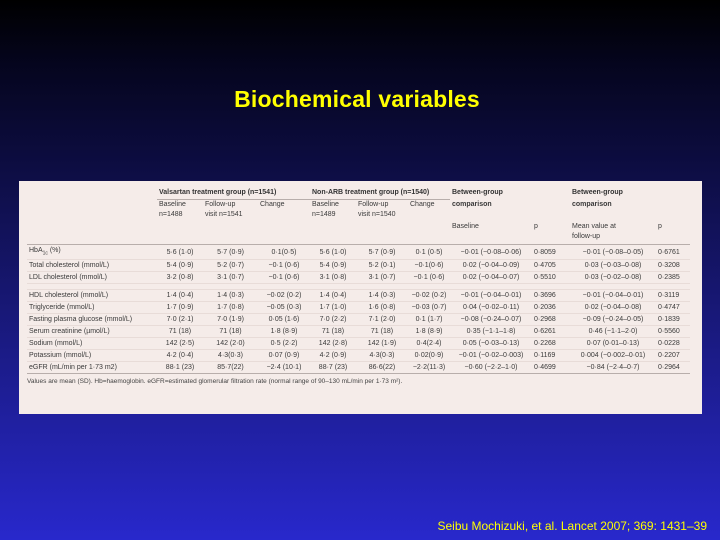  Describe the element at coordinates (382, 308) in the screenshot. I see `non-followup-cell: 1·6 (0·8)` at that location.